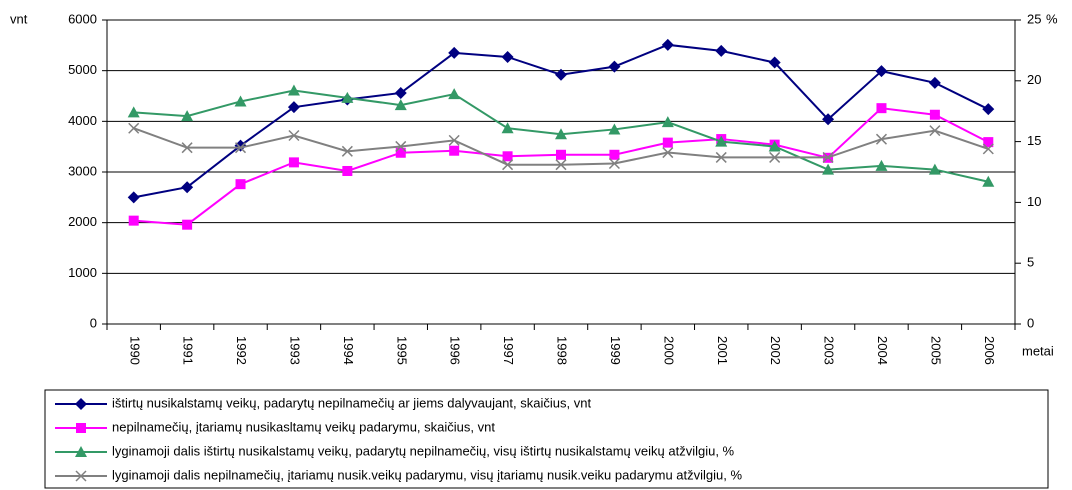 This screenshot has width=1072, height=490. What do you see at coordinates (562, 350) in the screenshot?
I see `x-tick-label: 1998` at bounding box center [562, 350].